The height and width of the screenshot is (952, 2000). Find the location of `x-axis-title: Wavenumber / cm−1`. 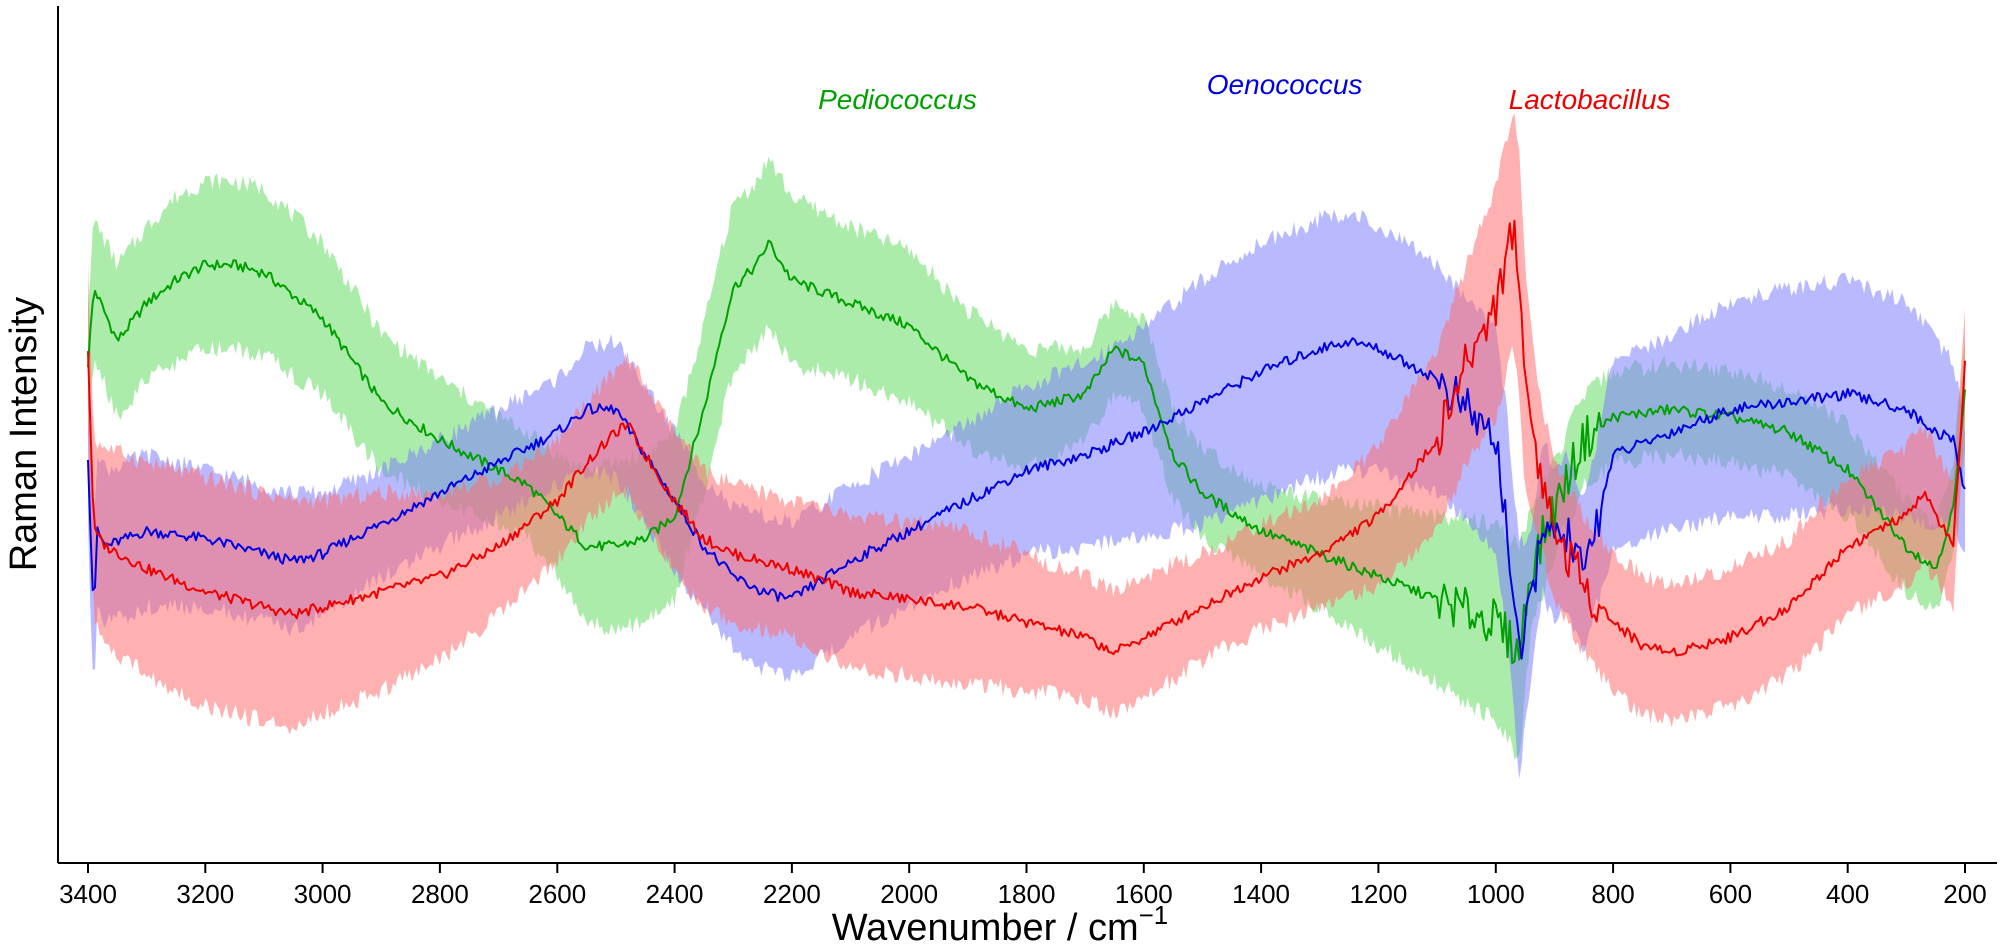

x-axis-title: Wavenumber / cm−1 is located at coordinates (1000, 924).